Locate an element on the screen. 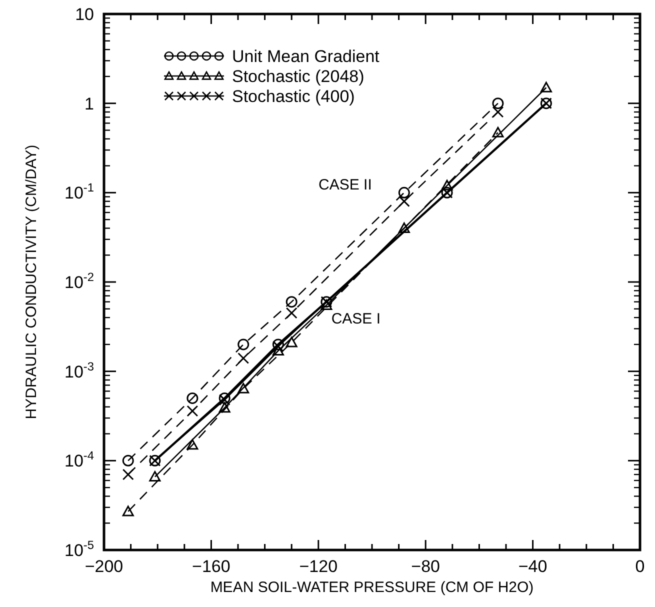  y-tick-label: 10 is located at coordinates (84, 14).